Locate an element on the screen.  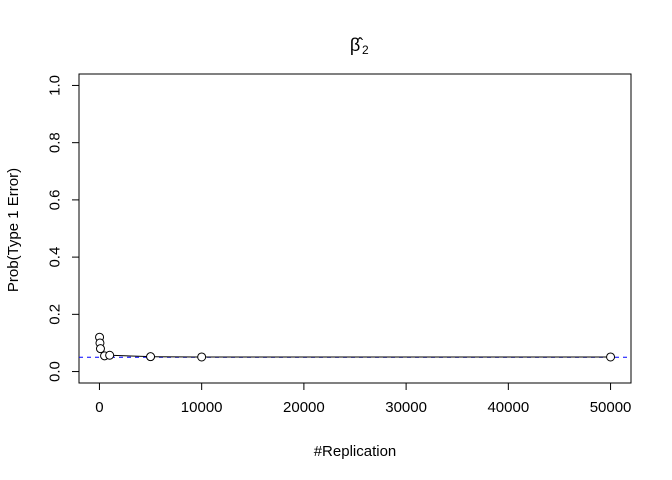
chart-title-subscript: 2 is located at coordinates (365, 50).